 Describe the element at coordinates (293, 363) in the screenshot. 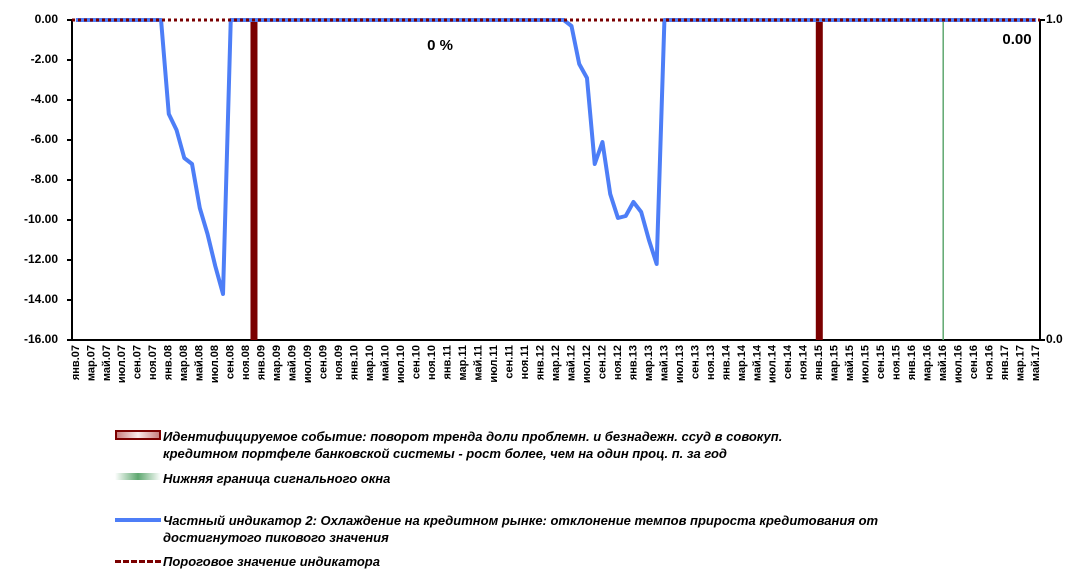

I see `x-tick-label: май.09` at that location.